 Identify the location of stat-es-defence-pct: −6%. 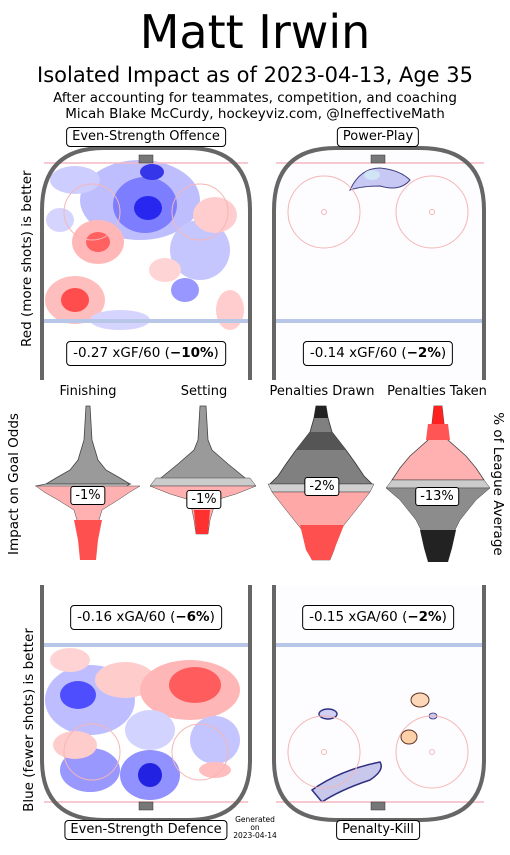
(192, 617).